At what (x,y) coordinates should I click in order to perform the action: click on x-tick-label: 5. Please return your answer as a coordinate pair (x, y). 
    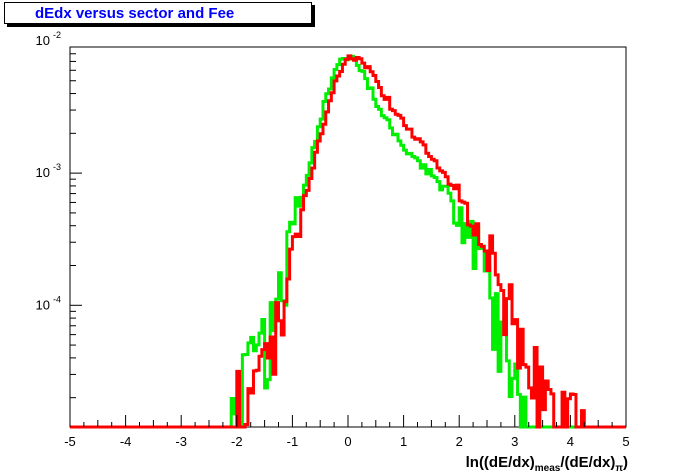
    Looking at the image, I should click on (625, 441).